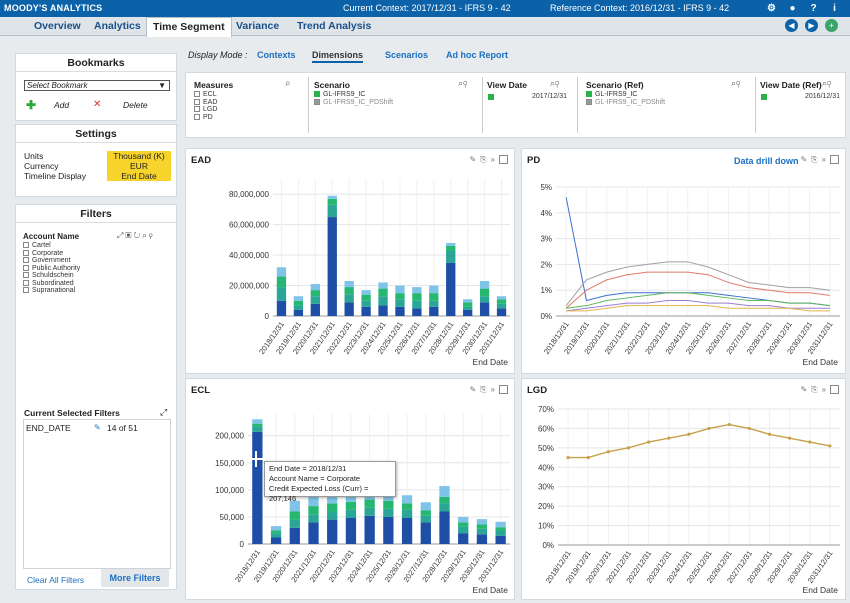 The image size is (850, 603). What do you see at coordinates (51, 261) in the screenshot?
I see `filter-item: Government` at bounding box center [51, 261].